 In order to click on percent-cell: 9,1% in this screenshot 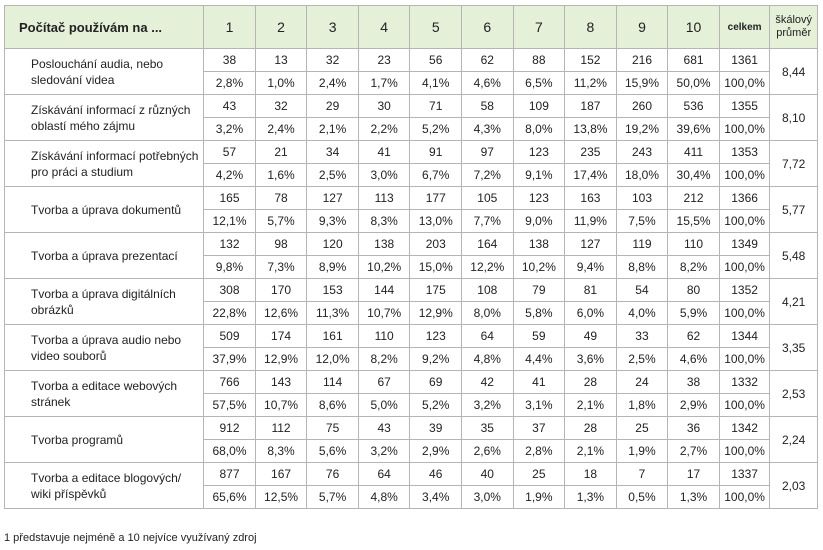, I will do `click(539, 175)`.